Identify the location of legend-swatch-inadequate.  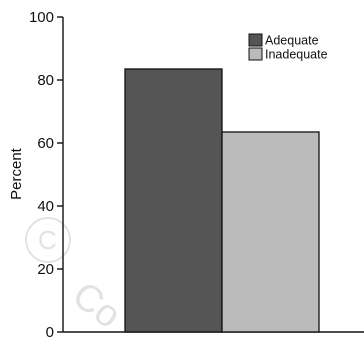
(255, 54).